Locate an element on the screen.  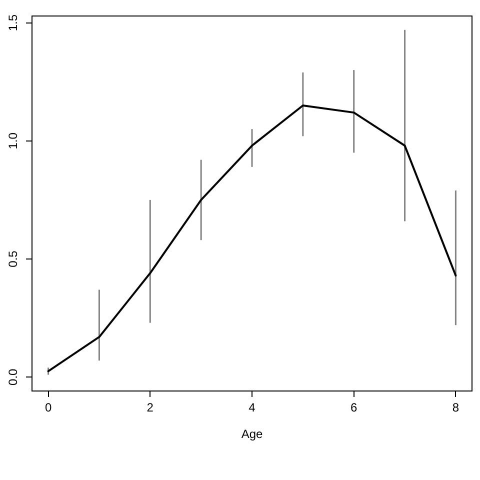
x-tick-label: 0 is located at coordinates (48, 407).